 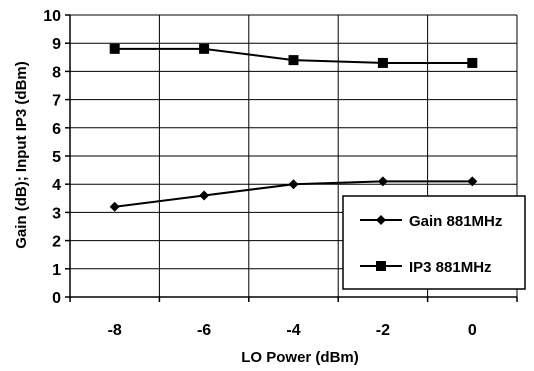 I want to click on legend: Gain 881MHz IP3 881MHz, so click(x=434, y=242).